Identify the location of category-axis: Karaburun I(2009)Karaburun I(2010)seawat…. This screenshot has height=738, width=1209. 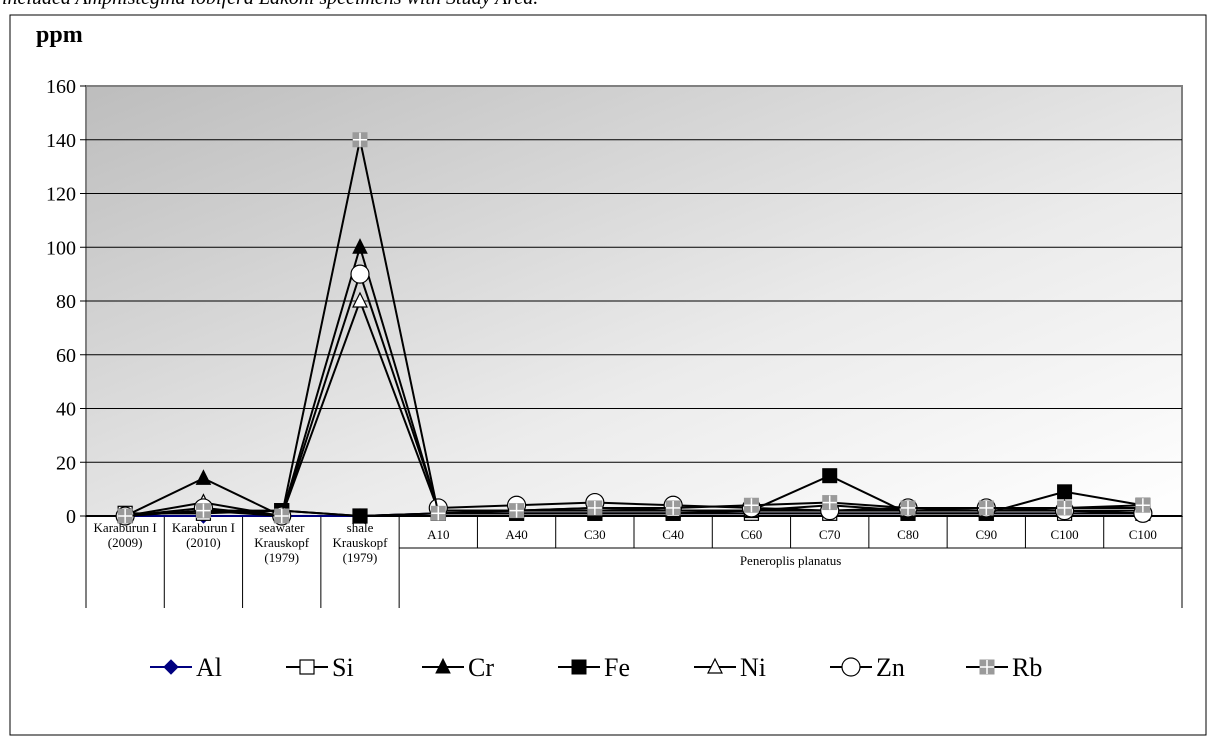
(634, 562).